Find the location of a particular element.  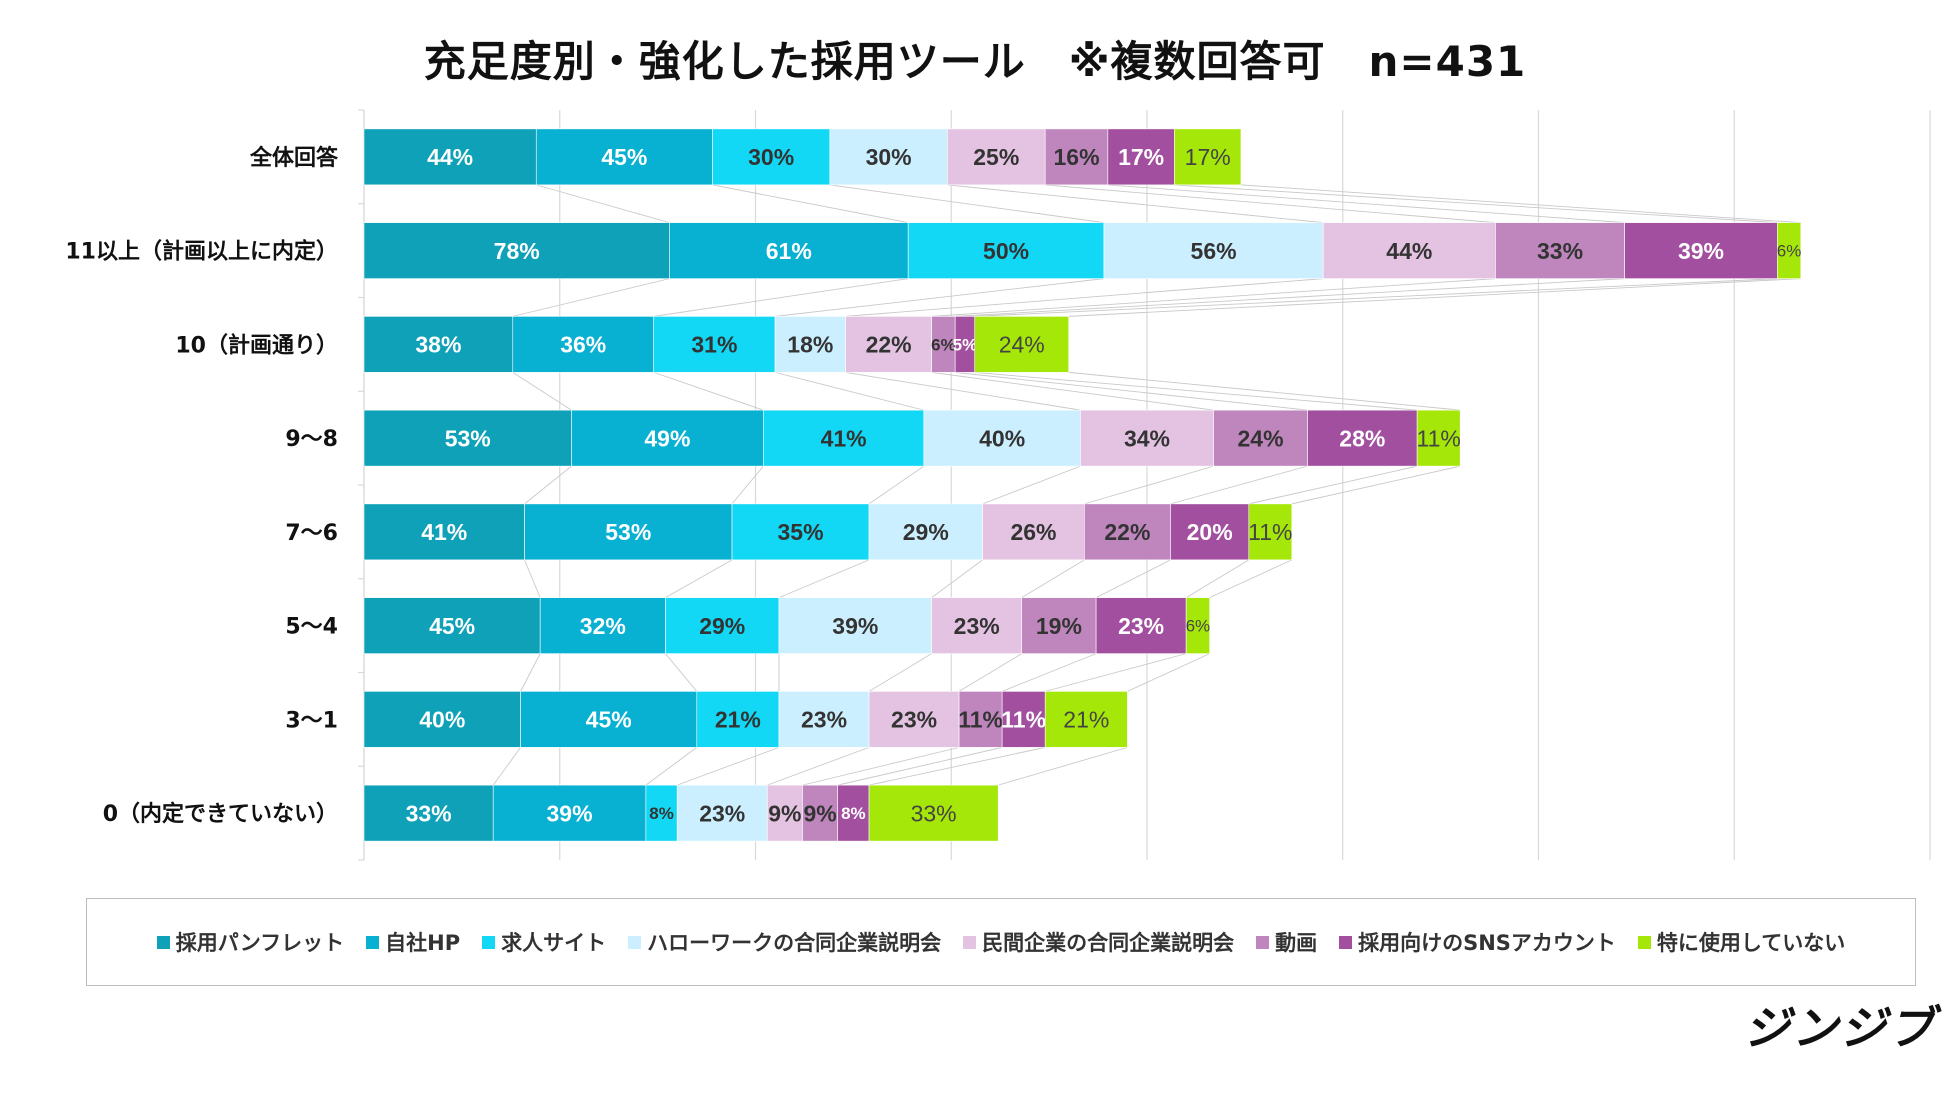

data-label: 16% is located at coordinates (1077, 157).